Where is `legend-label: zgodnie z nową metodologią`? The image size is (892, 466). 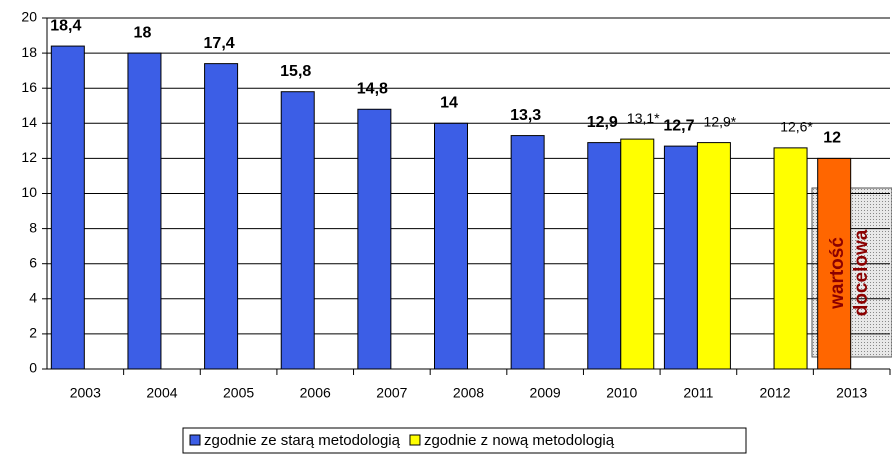
legend-label: zgodnie z nową metodologią is located at coordinates (519, 440).